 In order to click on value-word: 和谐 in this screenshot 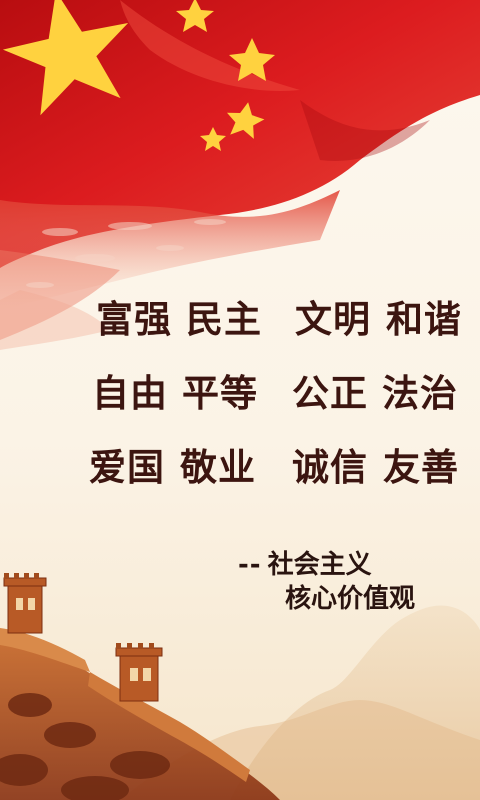, I will do `click(424, 319)`.